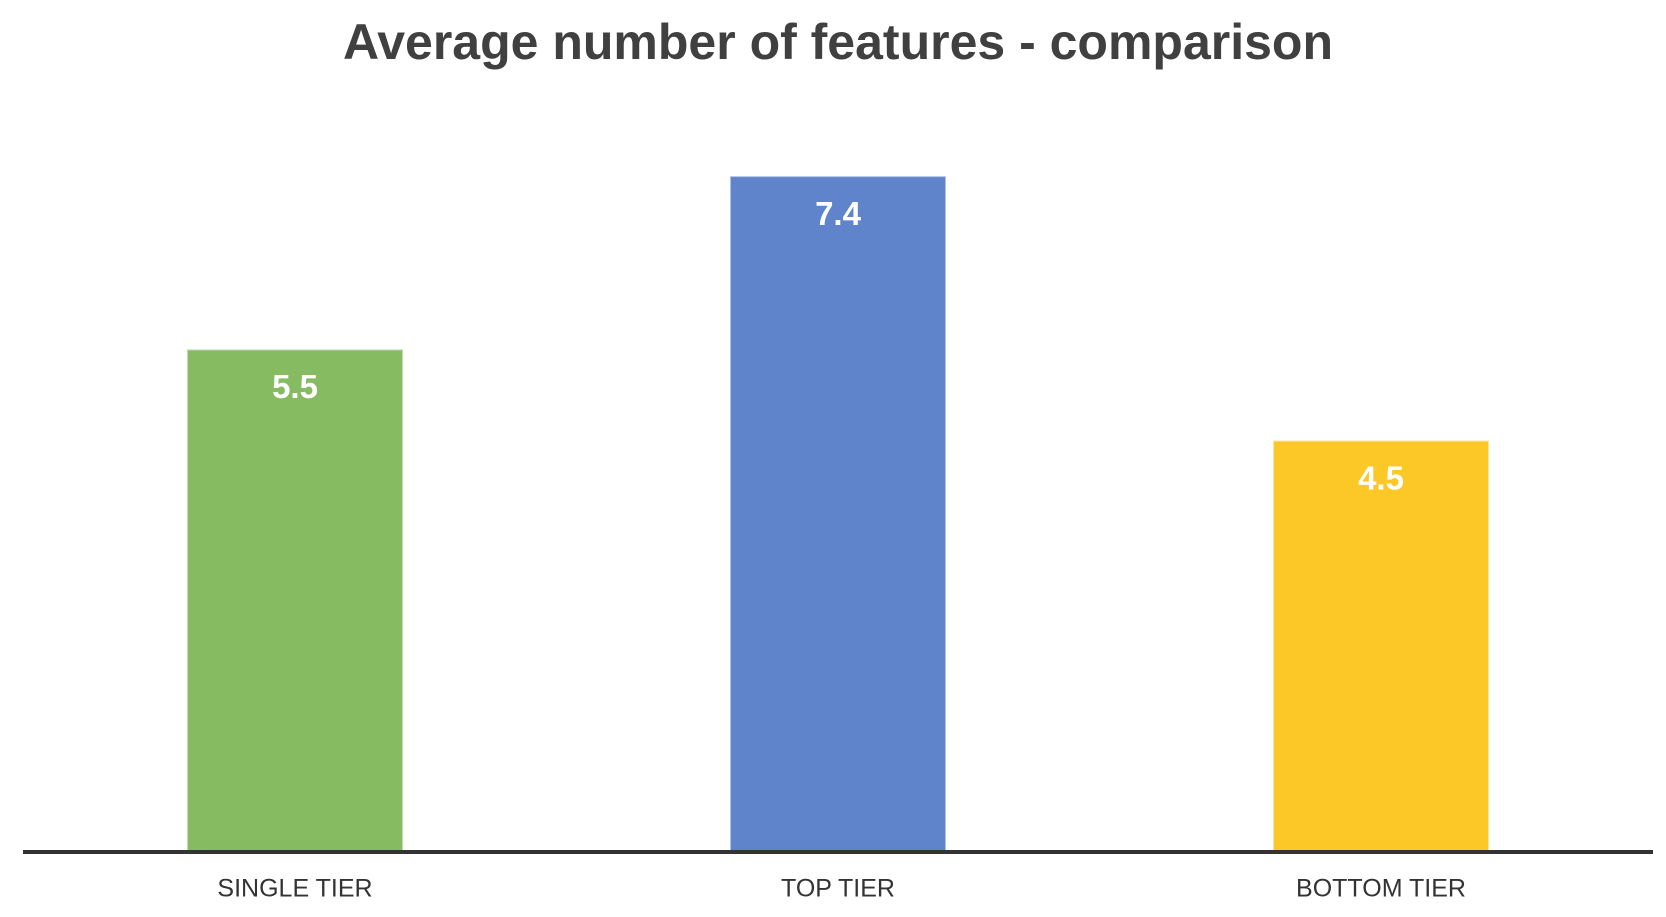  I want to click on x-tick-label: TOP TIER, so click(838, 889).